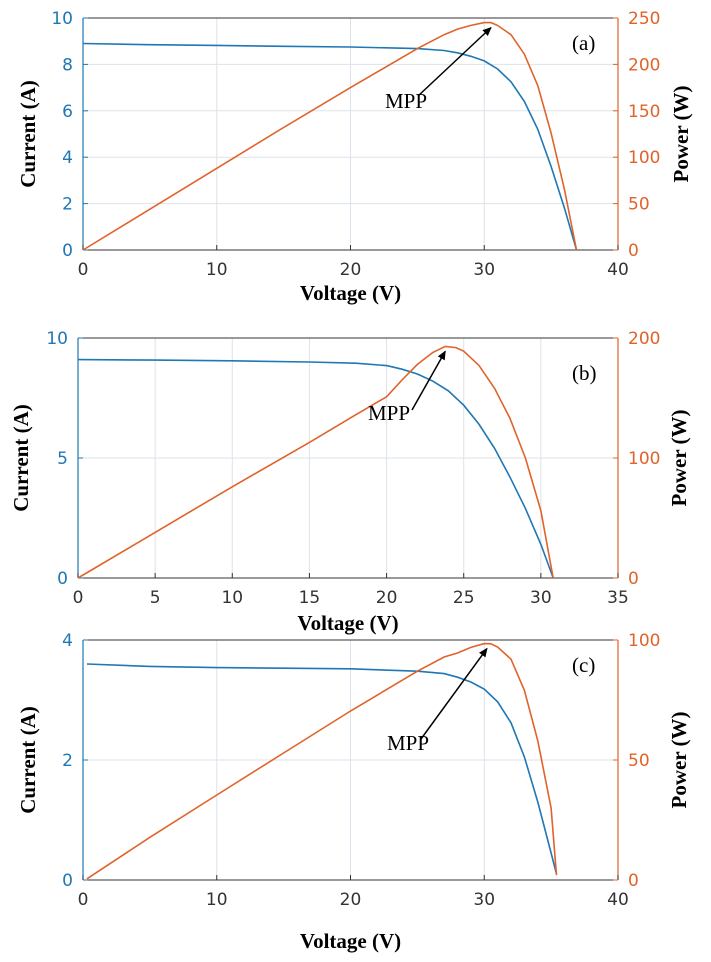 This screenshot has width=711, height=962. What do you see at coordinates (67, 65) in the screenshot?
I see `y-tick-label: 8` at bounding box center [67, 65].